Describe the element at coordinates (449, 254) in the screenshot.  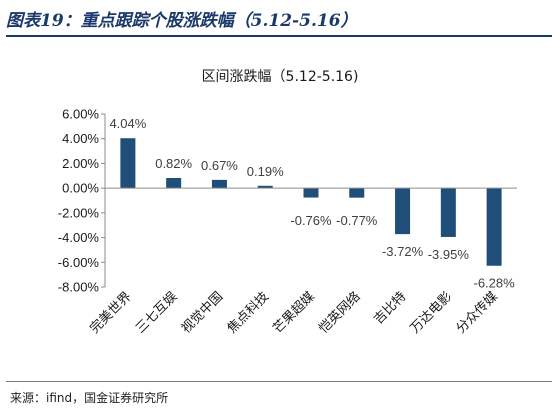
I see `data-label: -3.95%` at that location.